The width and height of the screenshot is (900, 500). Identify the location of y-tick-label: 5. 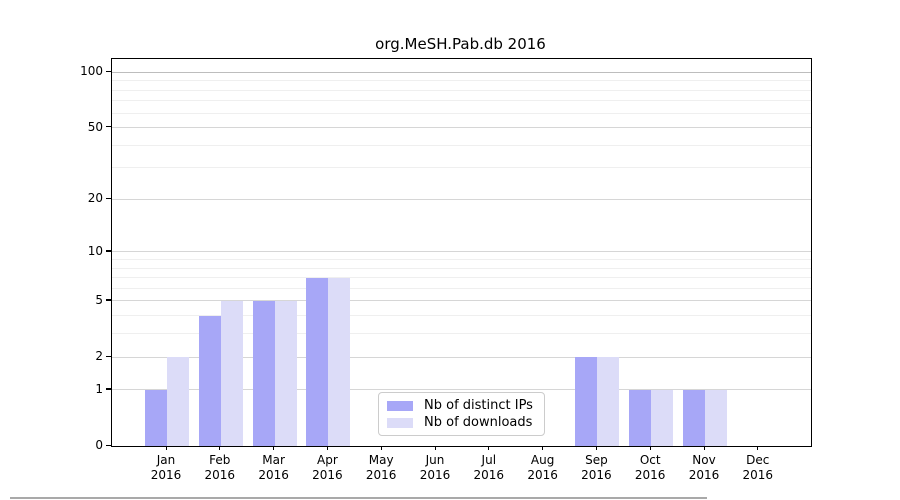
(99, 299).